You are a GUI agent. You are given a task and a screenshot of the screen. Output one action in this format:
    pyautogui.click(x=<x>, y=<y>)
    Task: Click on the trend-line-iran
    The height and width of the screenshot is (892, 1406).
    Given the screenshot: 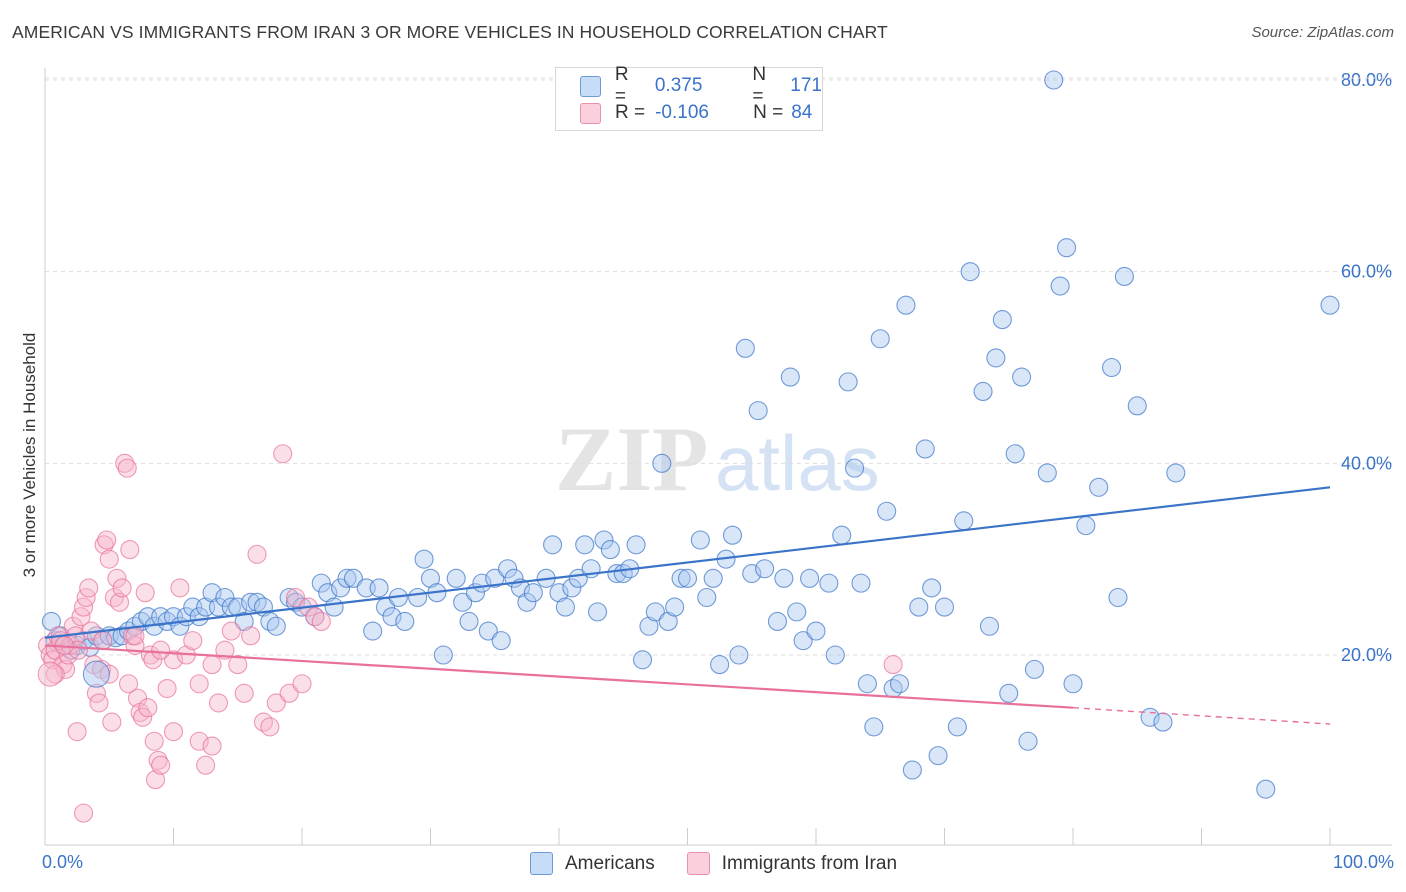 What is the action you would take?
    pyautogui.click(x=559, y=676)
    